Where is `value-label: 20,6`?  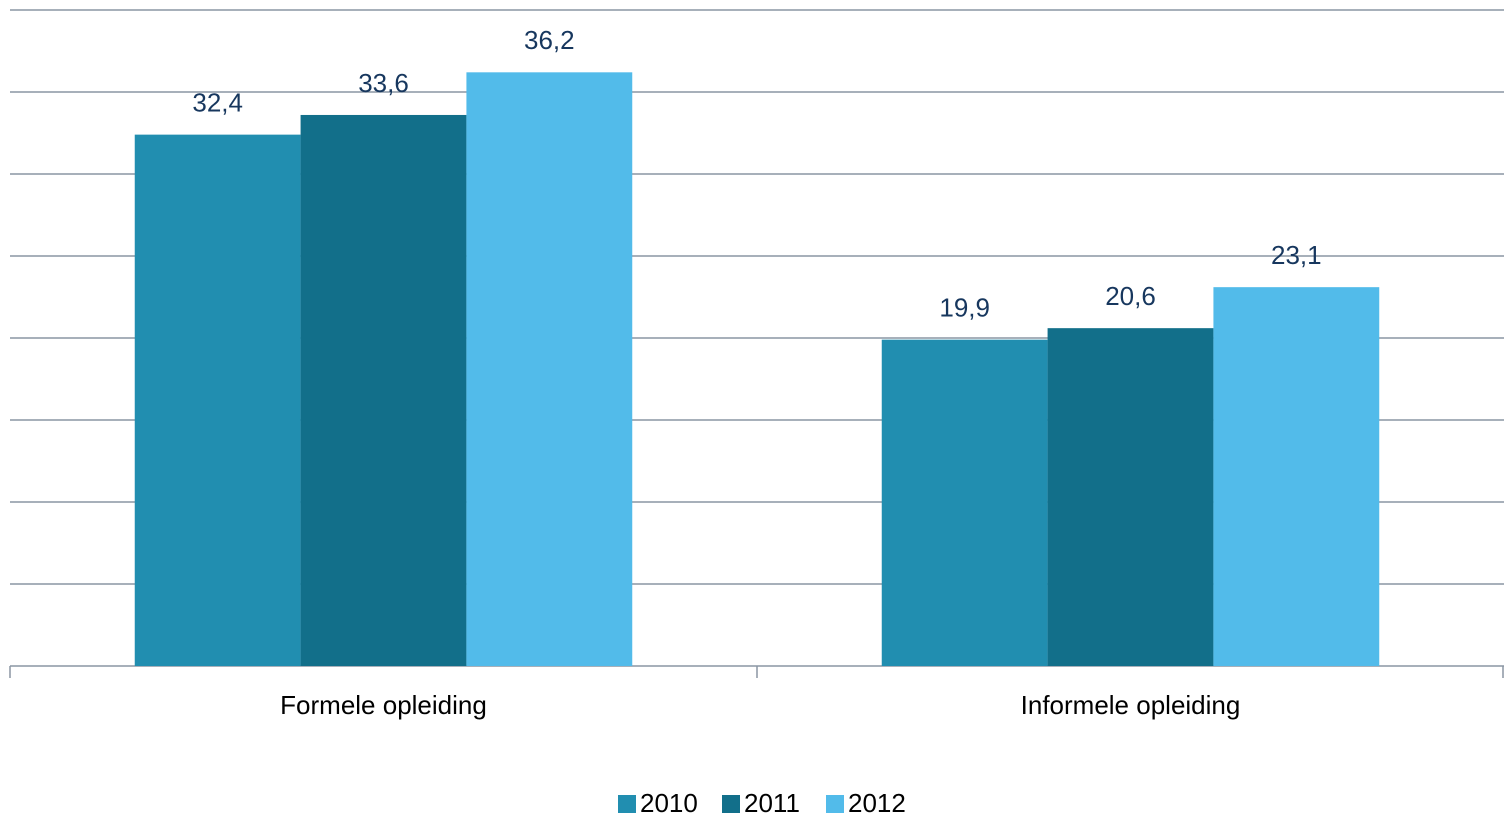 value-label: 20,6 is located at coordinates (1130, 296).